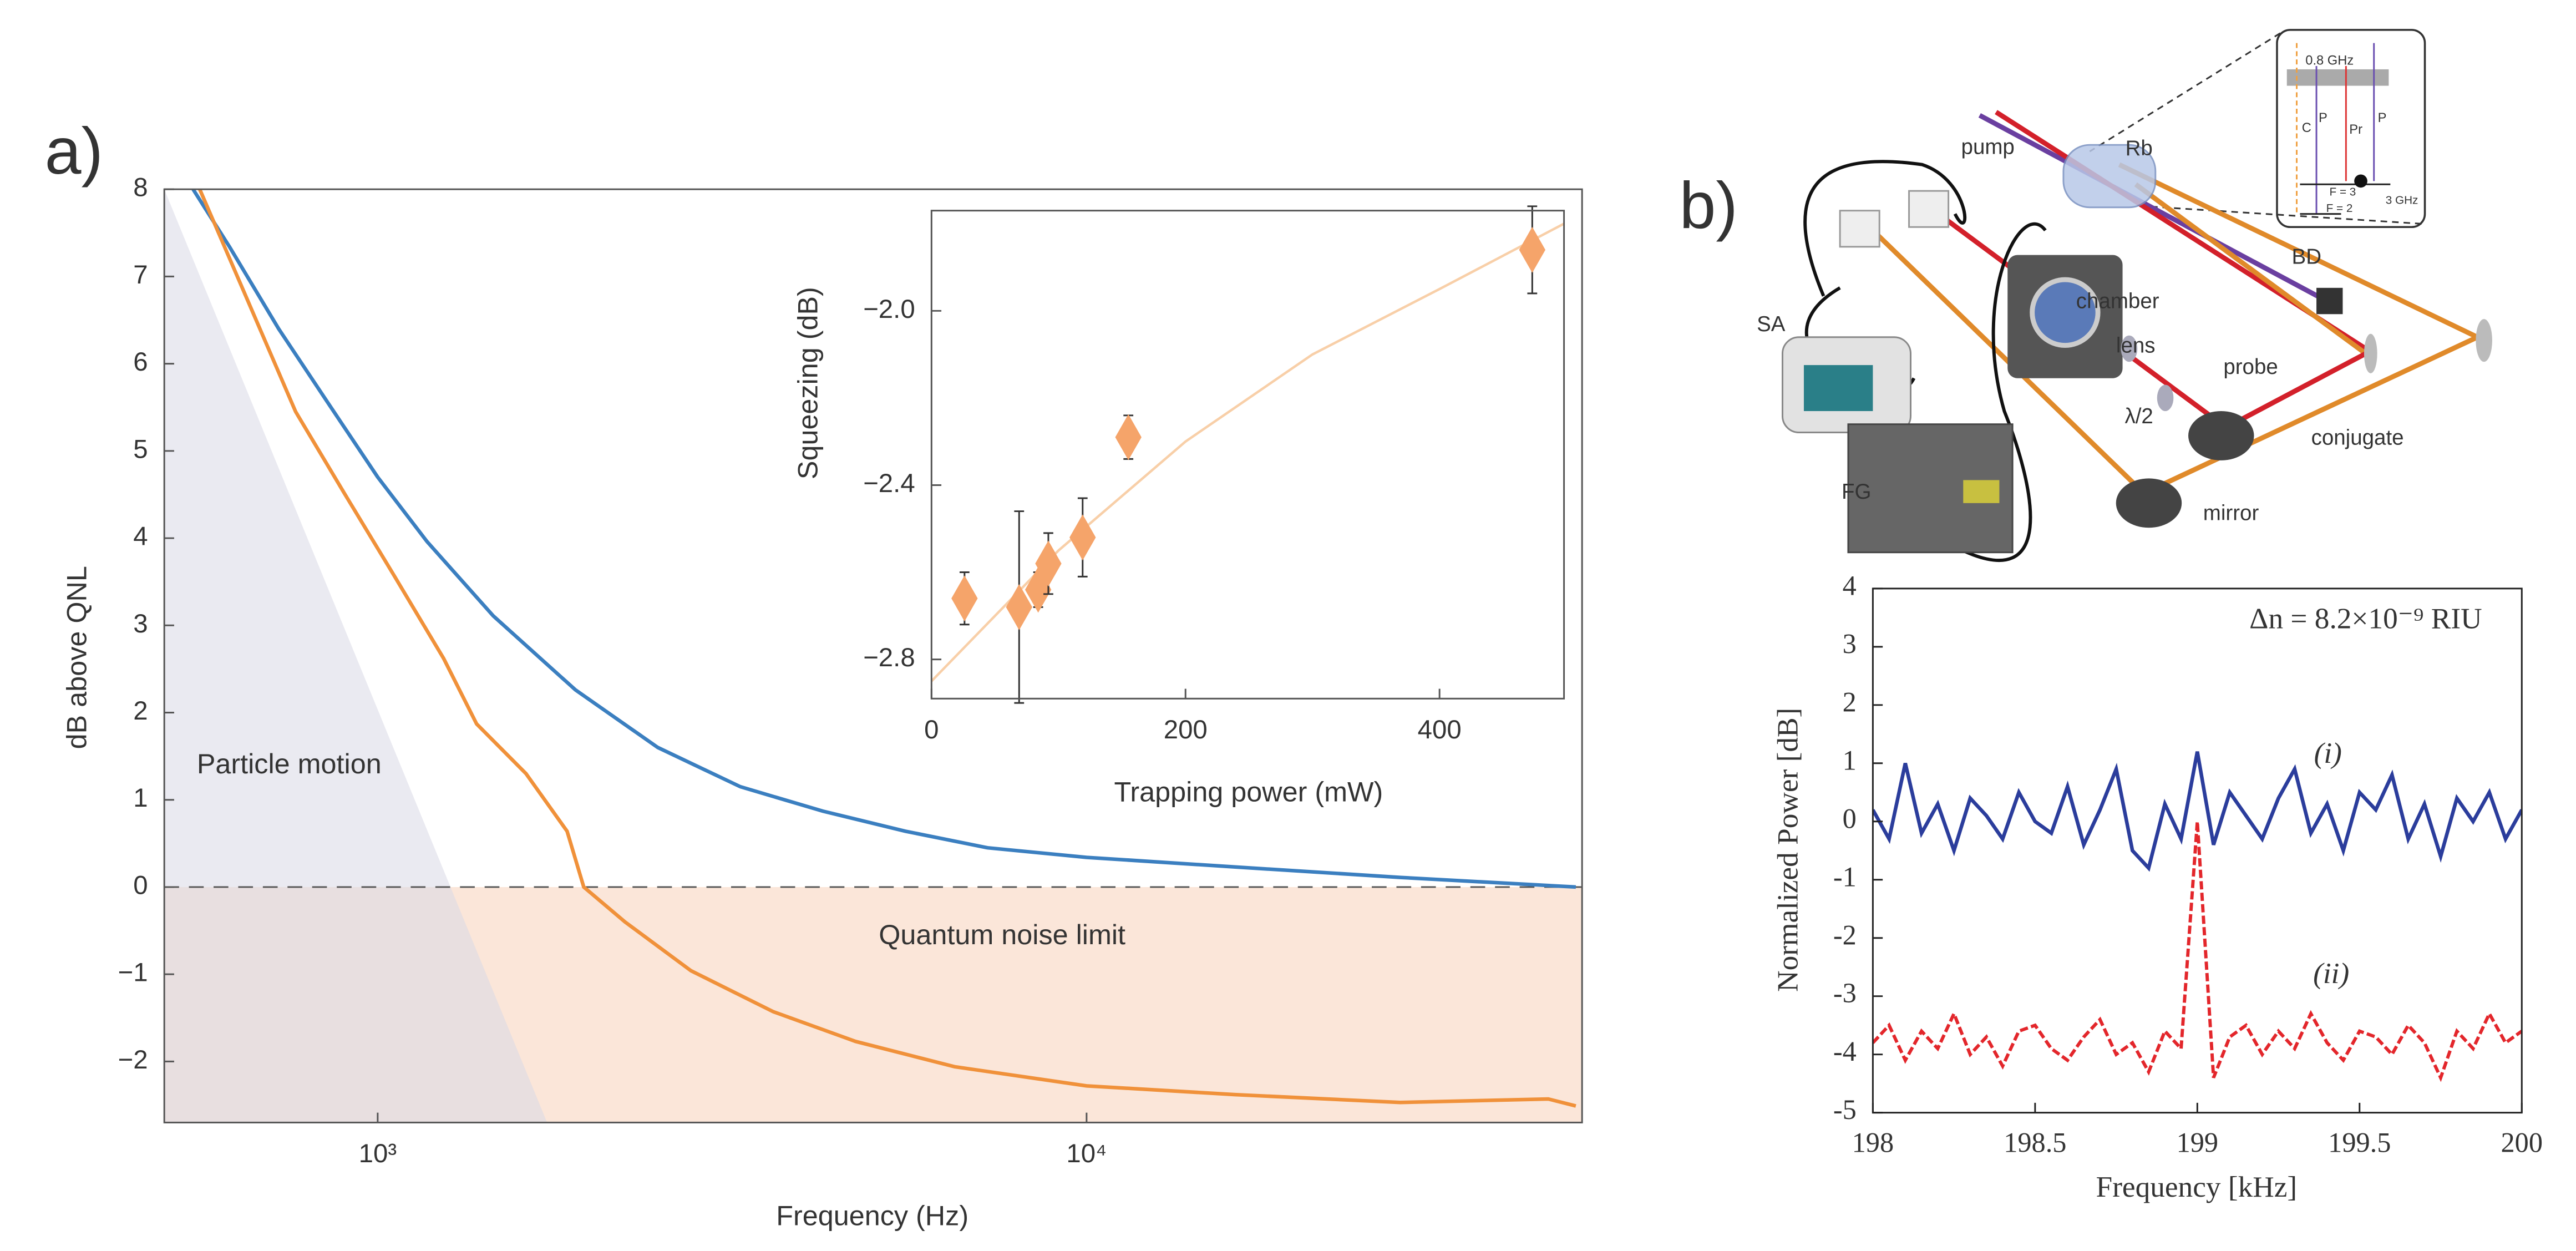 The width and height of the screenshot is (2576, 1251). What do you see at coordinates (1086, 1153) in the screenshot?
I see `x-tick-label: 10⁴` at bounding box center [1086, 1153].